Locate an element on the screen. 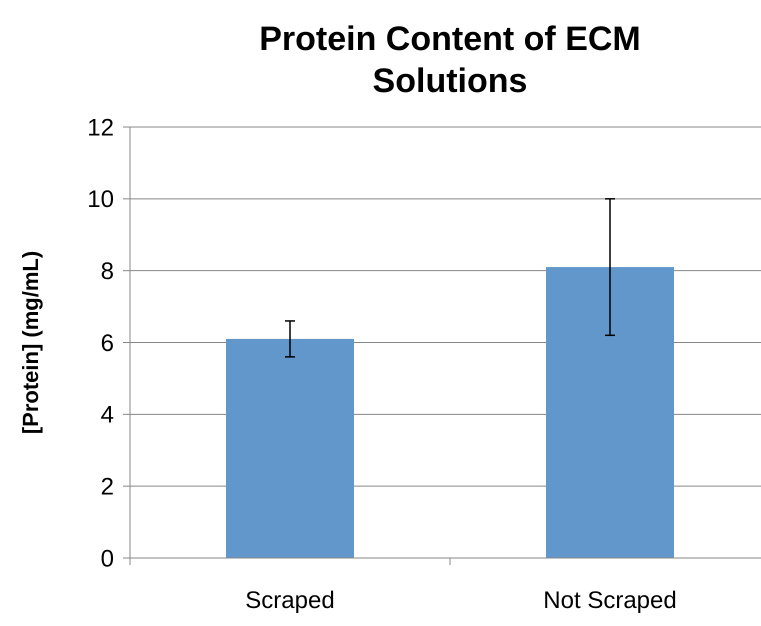  y-axis-title: [Protein] (mg/mL) is located at coordinates (30, 342).